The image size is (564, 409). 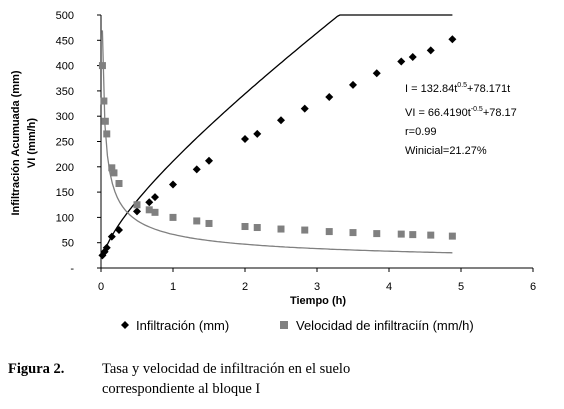 What do you see at coordinates (65, 193) in the screenshot?
I see `y-tick-label: 150` at bounding box center [65, 193].